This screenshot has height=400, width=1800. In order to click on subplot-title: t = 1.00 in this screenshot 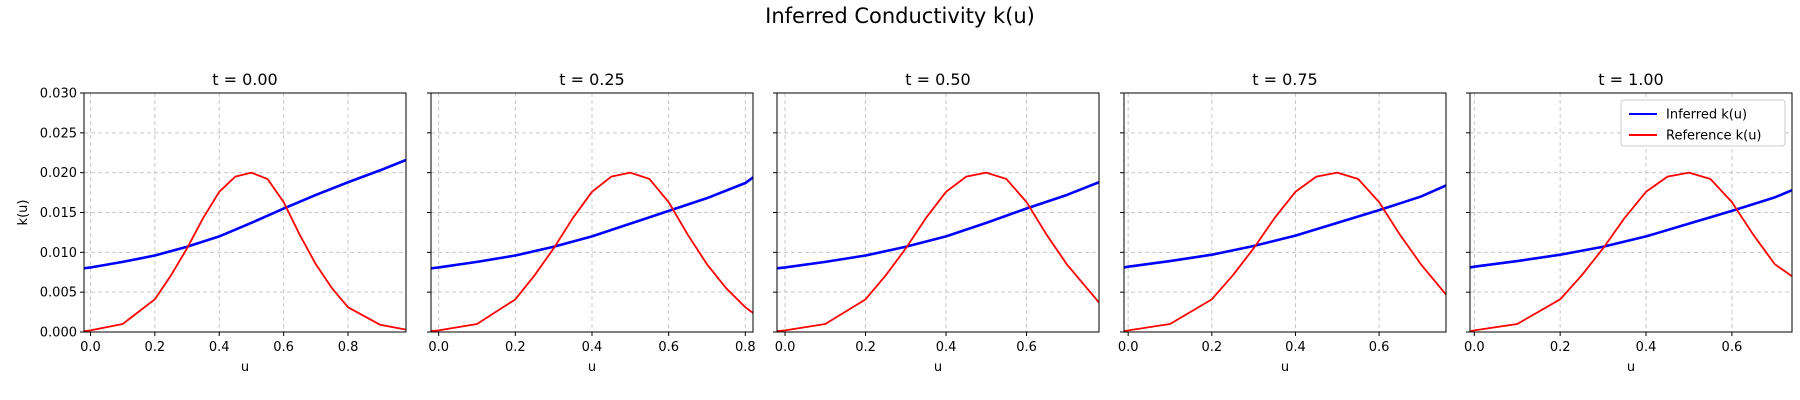, I will do `click(1630, 79)`.